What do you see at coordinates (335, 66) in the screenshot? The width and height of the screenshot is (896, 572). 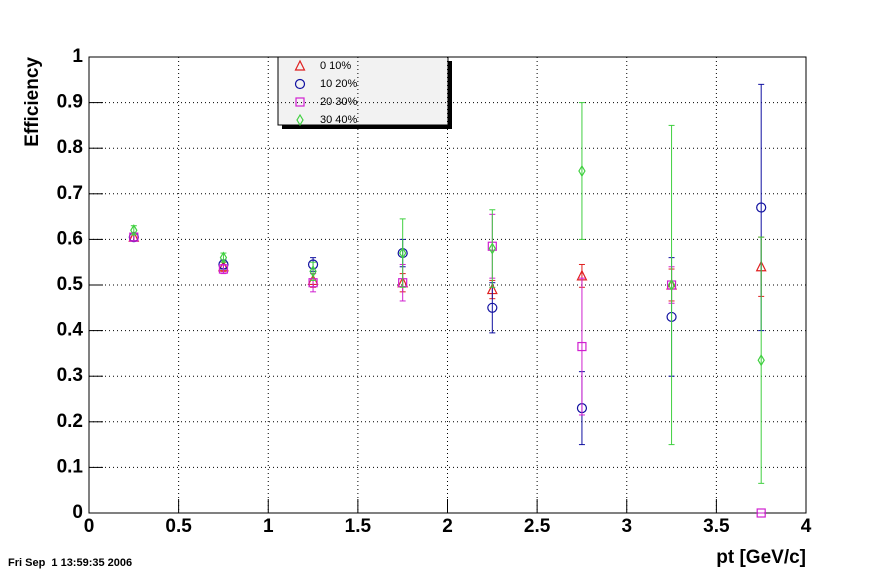 I see `legend-label: 0 10%` at bounding box center [335, 66].